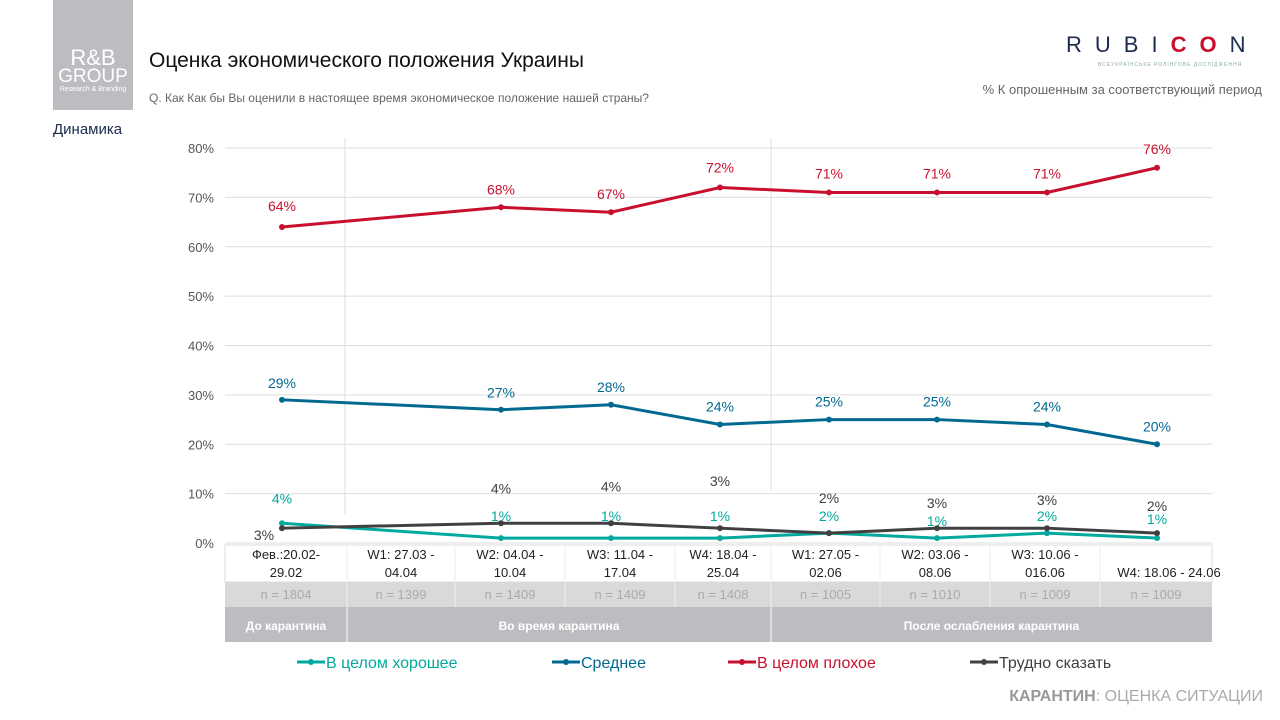 The height and width of the screenshot is (720, 1280). I want to click on data-label: 27%, so click(501, 393).